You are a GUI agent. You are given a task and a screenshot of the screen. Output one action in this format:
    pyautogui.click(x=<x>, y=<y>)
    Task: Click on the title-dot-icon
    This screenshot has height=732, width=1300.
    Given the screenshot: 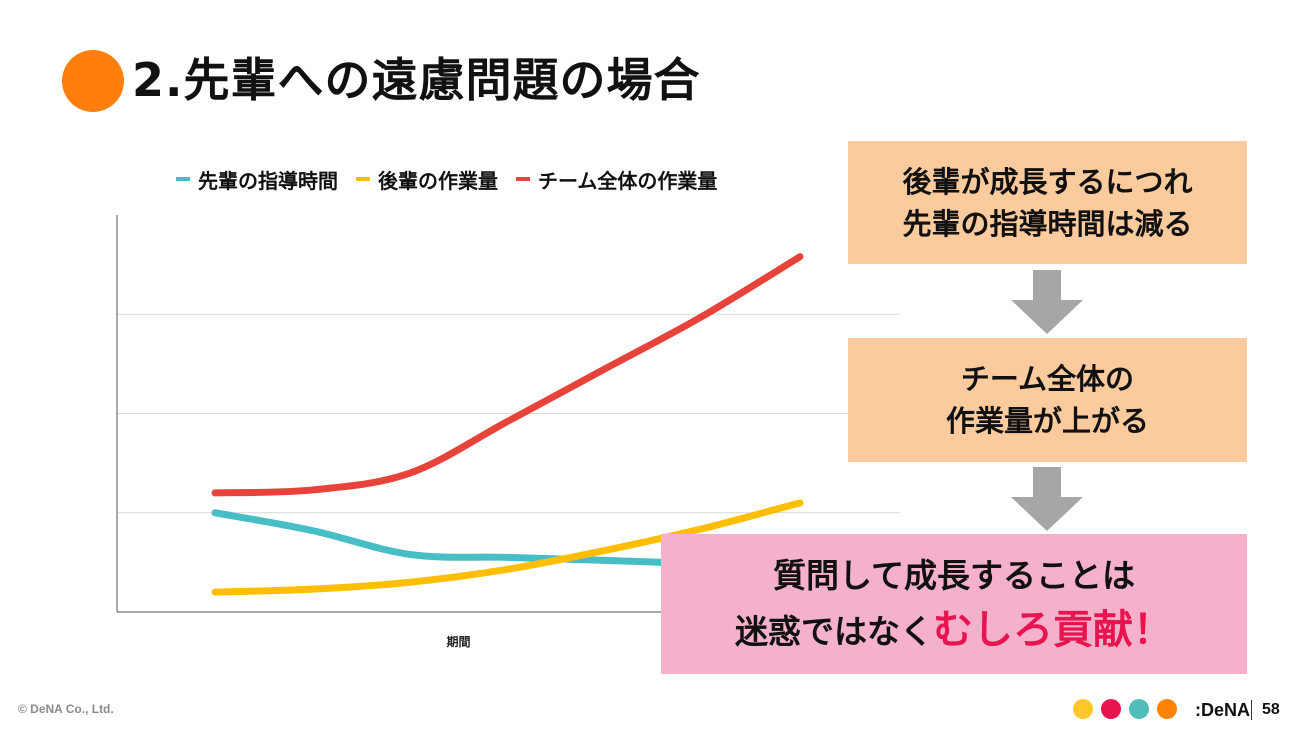 What is the action you would take?
    pyautogui.click(x=93, y=81)
    